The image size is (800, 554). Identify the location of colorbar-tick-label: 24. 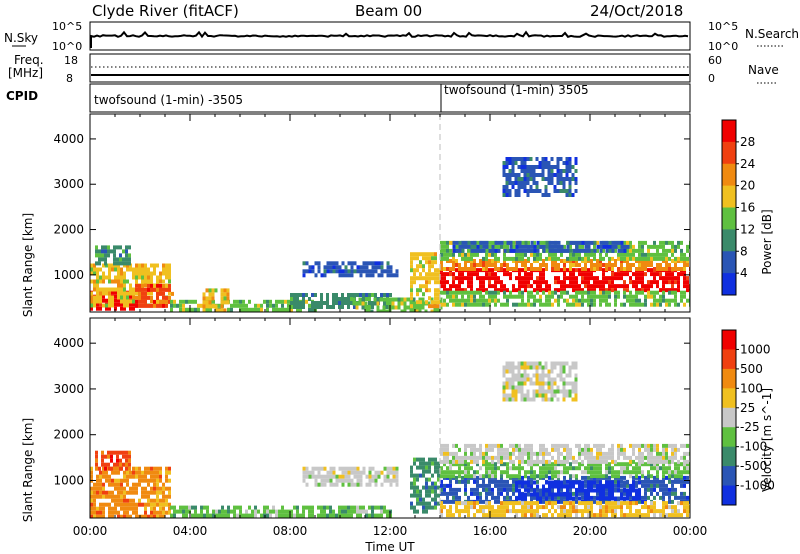
(747, 164).